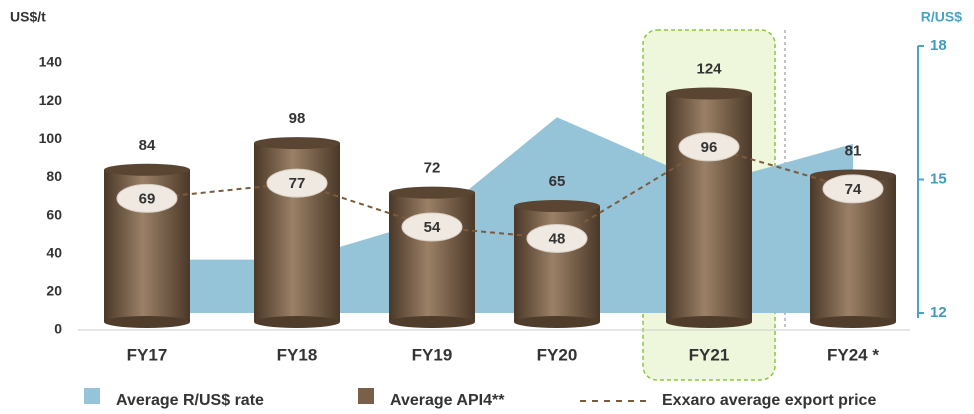 The width and height of the screenshot is (974, 414). I want to click on y-tick-label: 80, so click(54, 176).